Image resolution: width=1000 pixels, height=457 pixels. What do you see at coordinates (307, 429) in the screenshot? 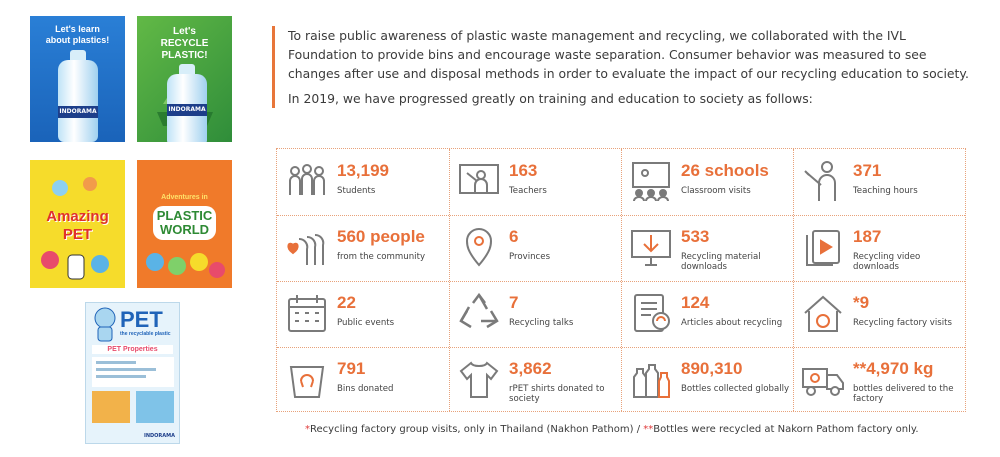
I see `footnote-star: *` at bounding box center [307, 429].